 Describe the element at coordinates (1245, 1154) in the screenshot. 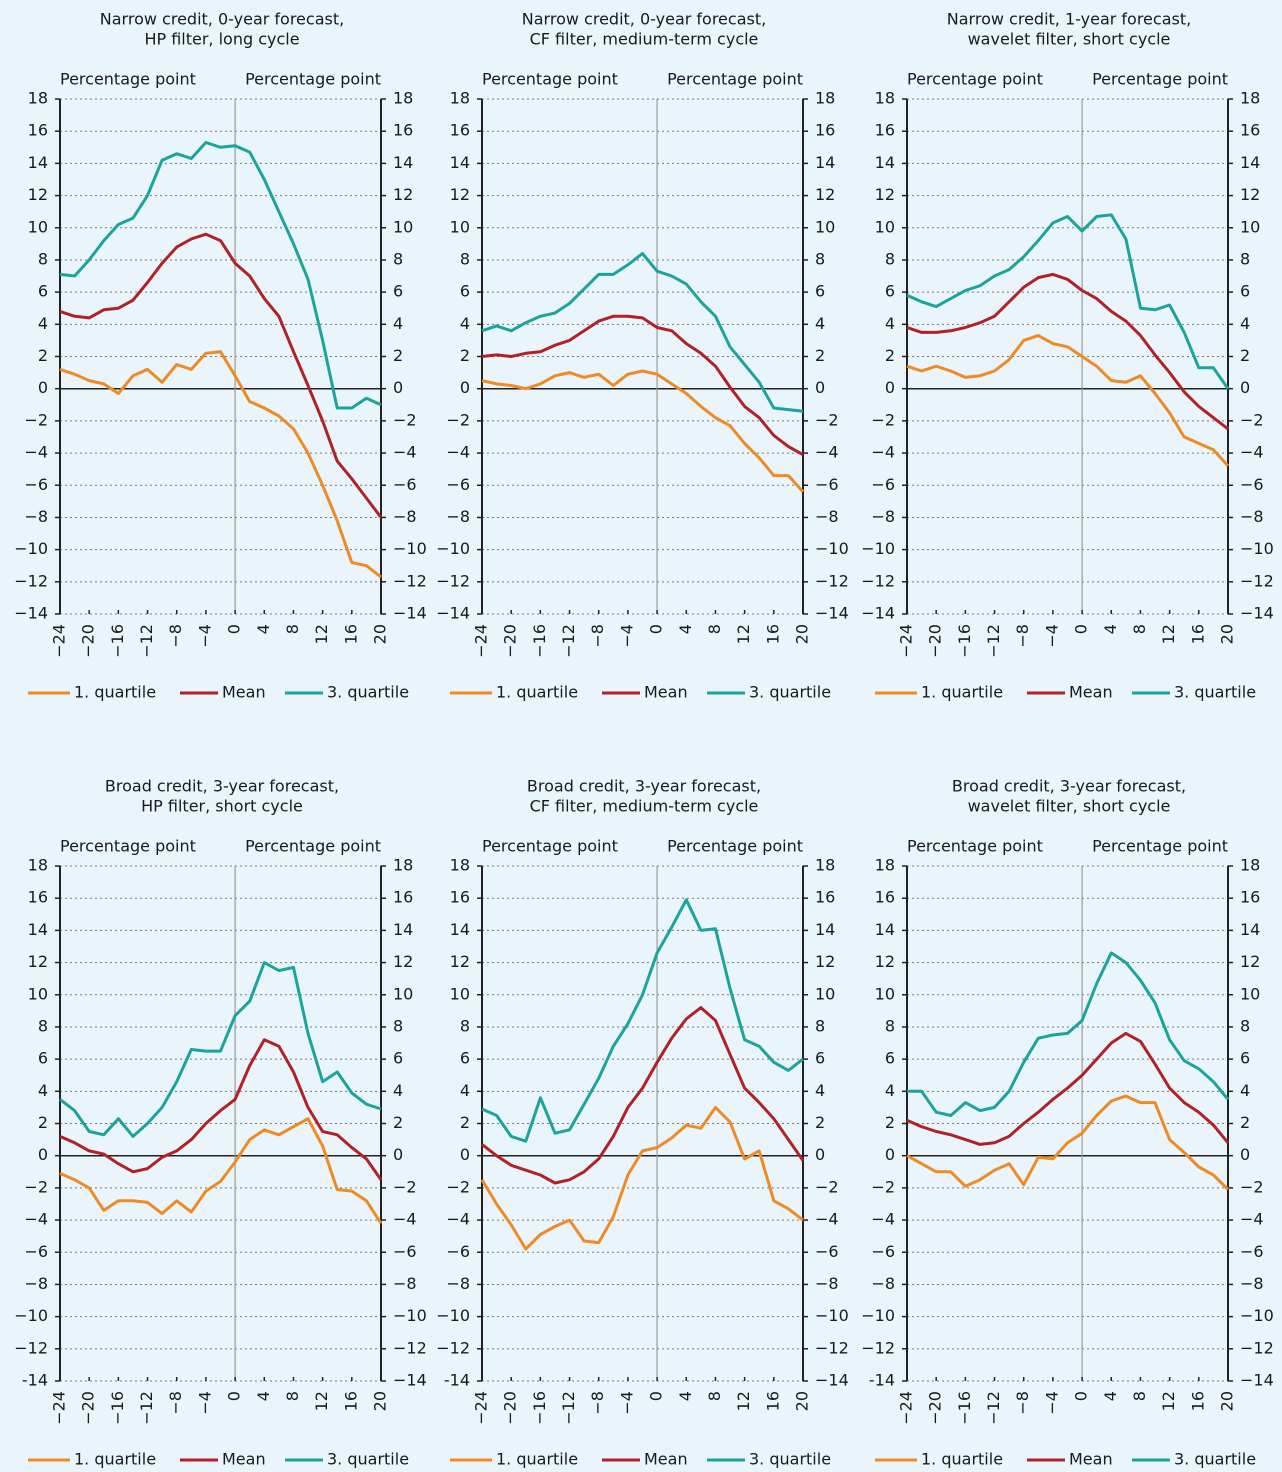

I see `y2-tick-label: 0` at that location.